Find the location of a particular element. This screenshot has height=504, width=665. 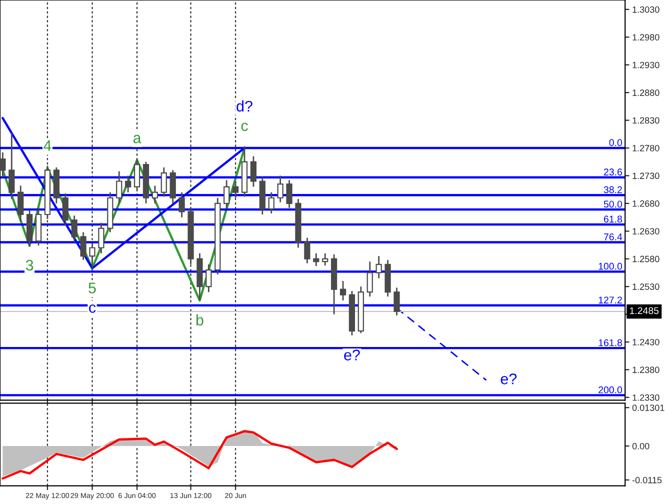

ref-line-label: 1.2485 is located at coordinates (644, 310).